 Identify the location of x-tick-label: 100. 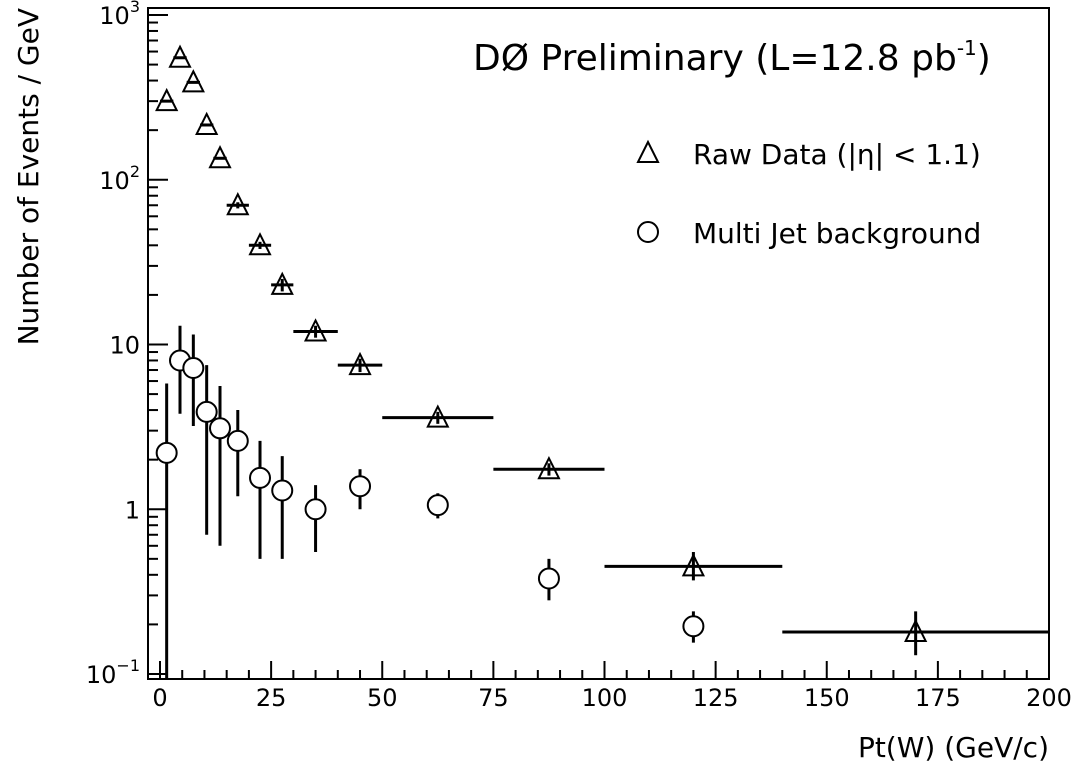
(605, 698).